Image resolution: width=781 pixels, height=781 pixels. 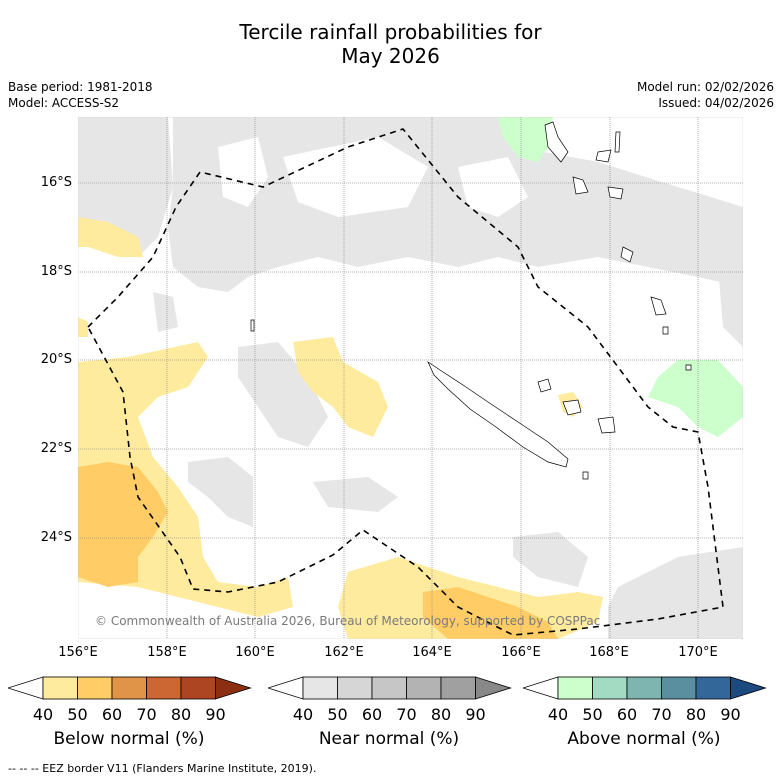 What do you see at coordinates (167, 652) in the screenshot?
I see `lon-label-158e: 158°E` at bounding box center [167, 652].